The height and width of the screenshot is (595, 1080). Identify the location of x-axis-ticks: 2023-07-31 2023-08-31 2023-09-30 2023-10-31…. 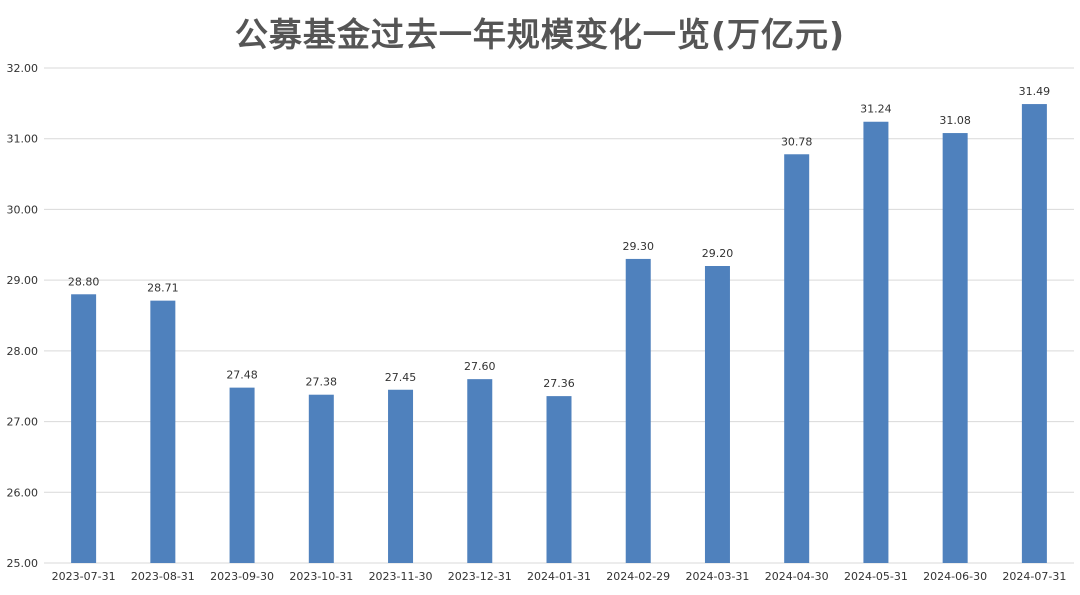
(559, 576).